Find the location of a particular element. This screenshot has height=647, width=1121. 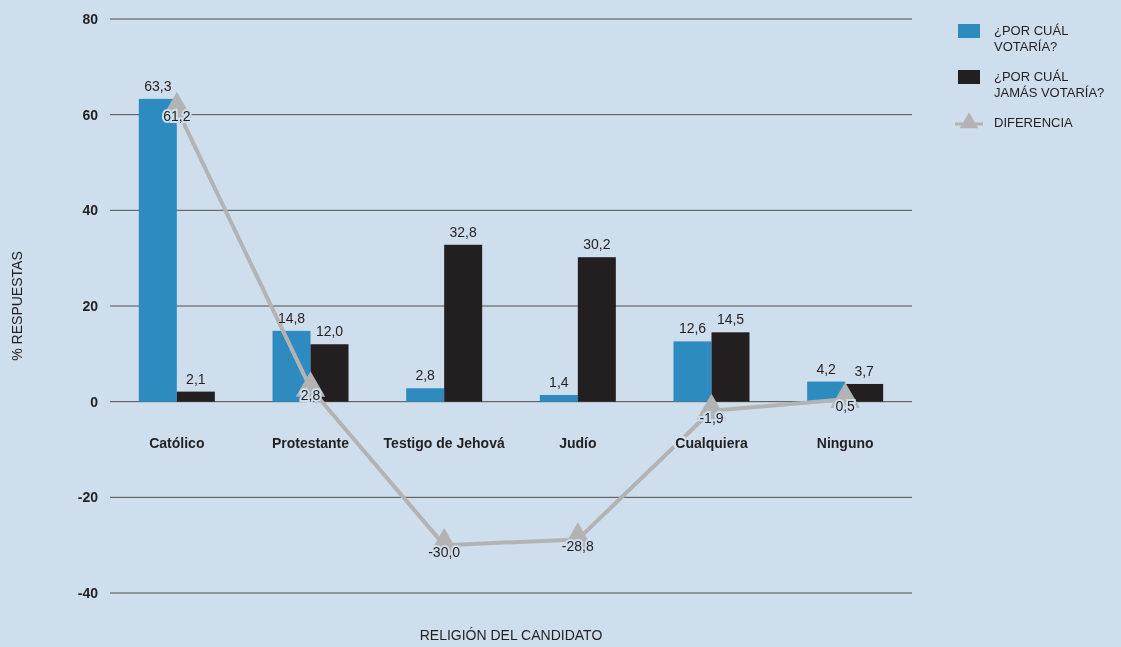

data-label: 12,6 is located at coordinates (692, 328).